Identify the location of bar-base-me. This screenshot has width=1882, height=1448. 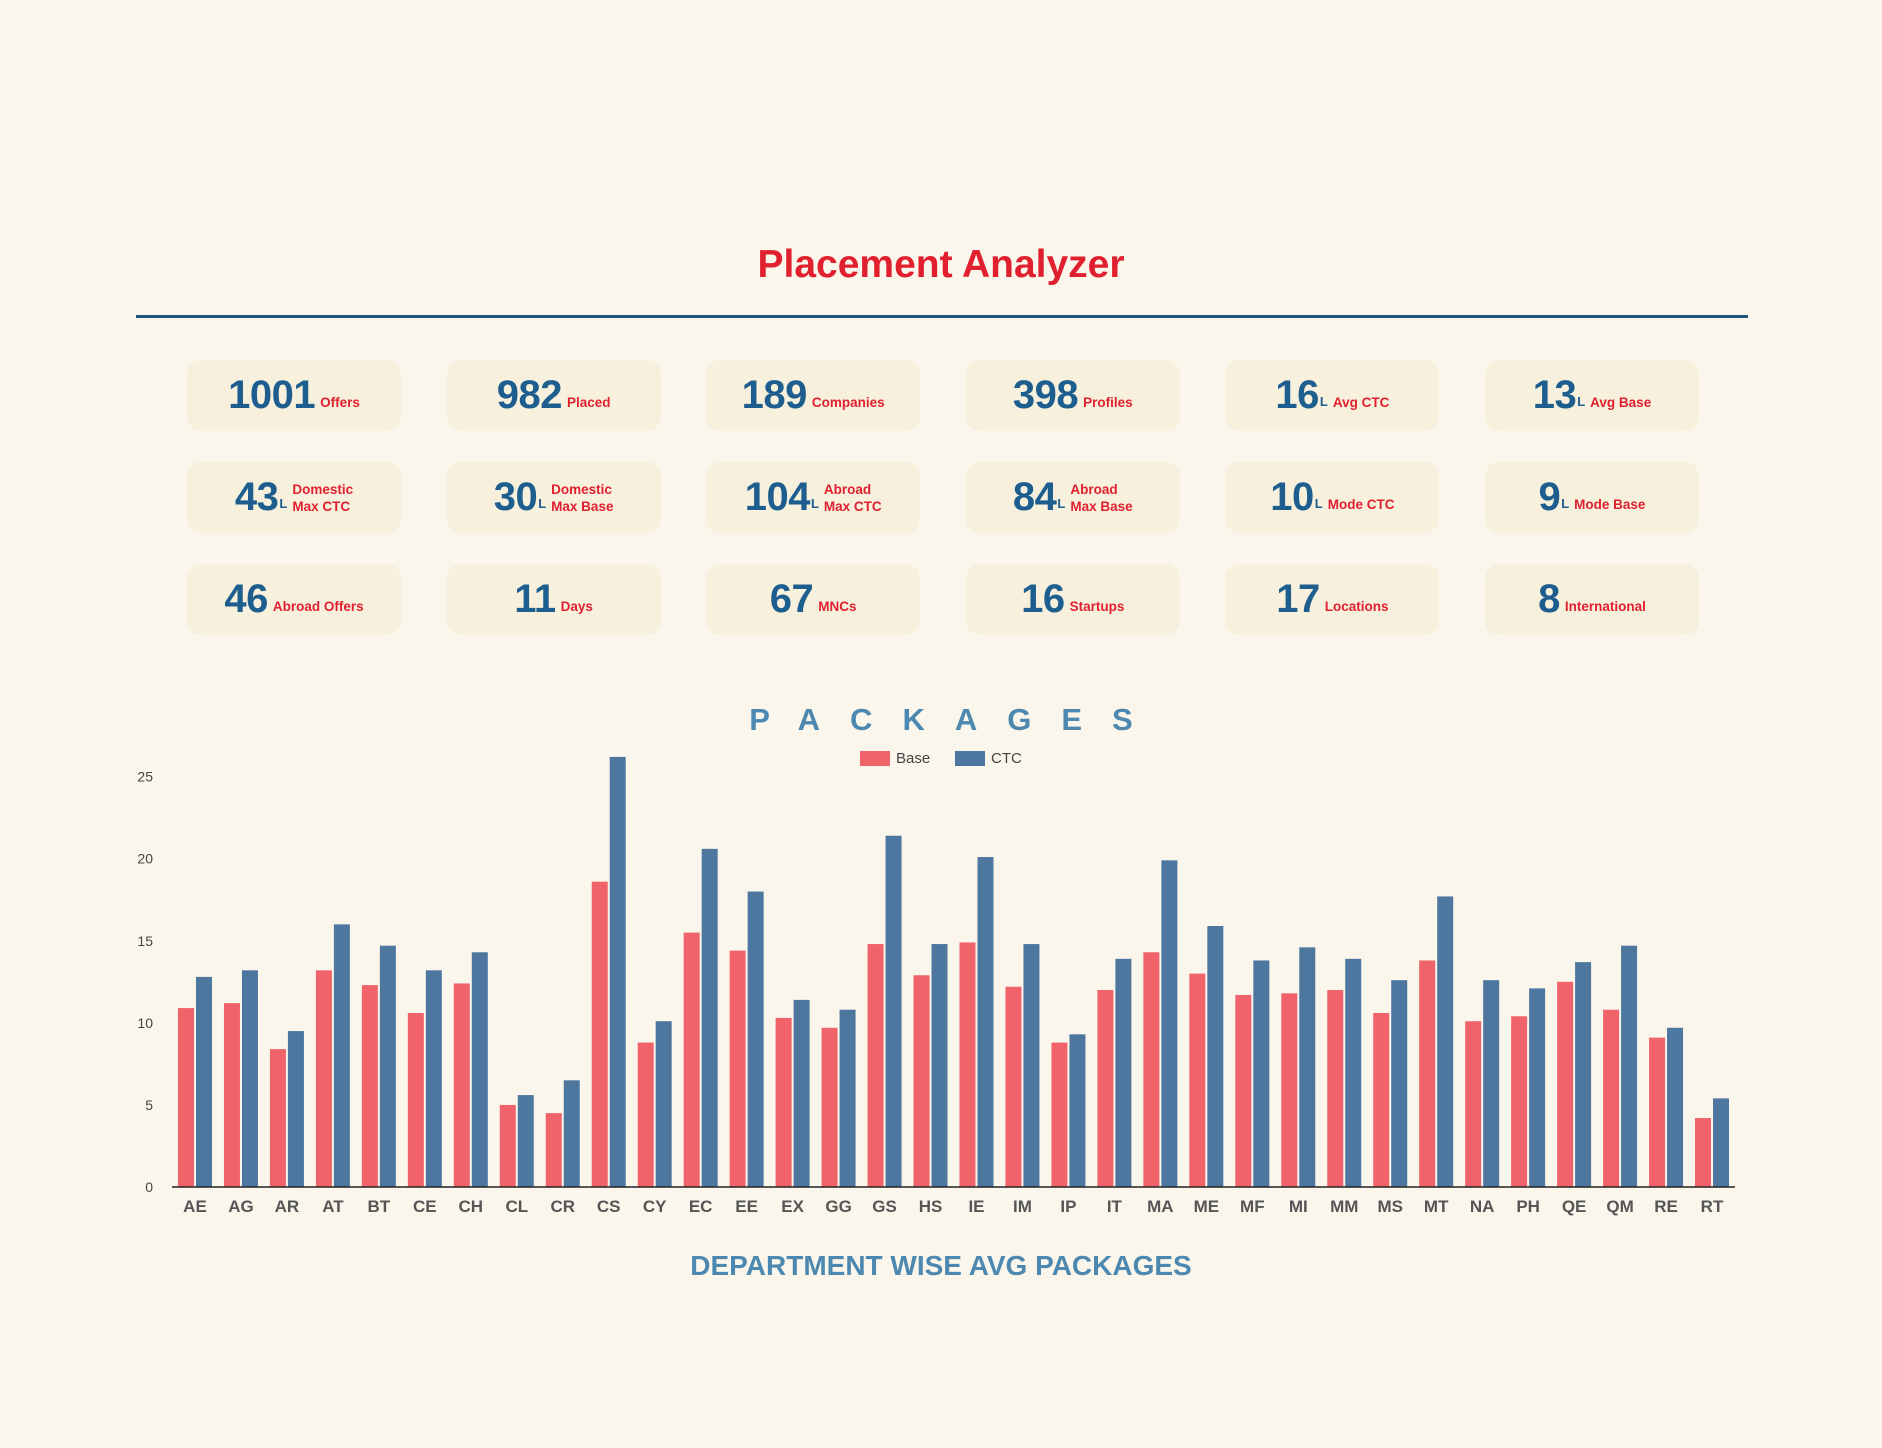
(1197, 1080).